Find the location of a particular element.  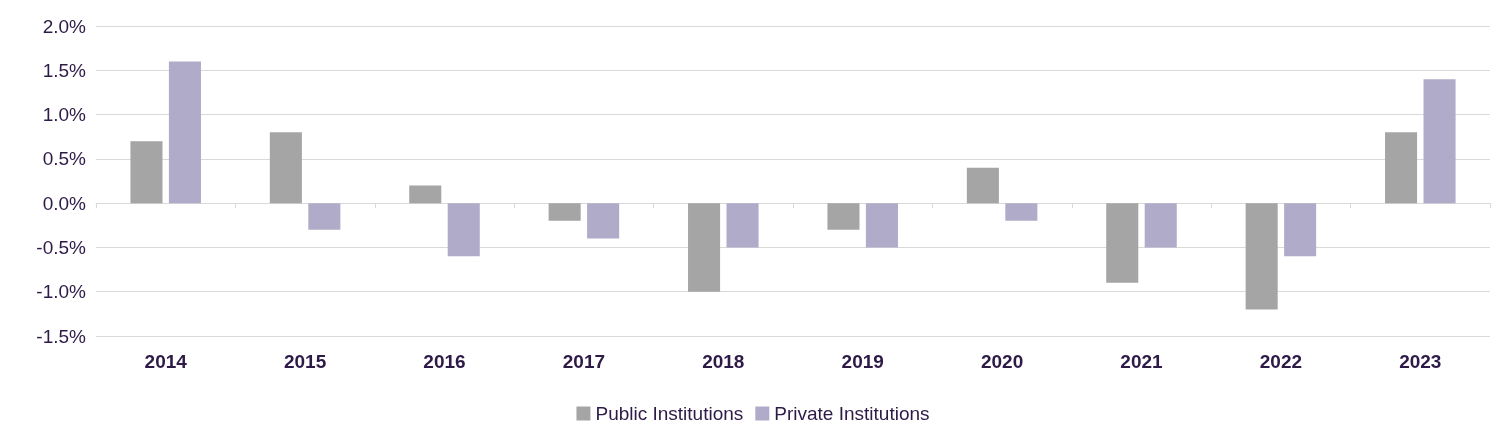

x-tick-label: 2016 is located at coordinates (444, 361).